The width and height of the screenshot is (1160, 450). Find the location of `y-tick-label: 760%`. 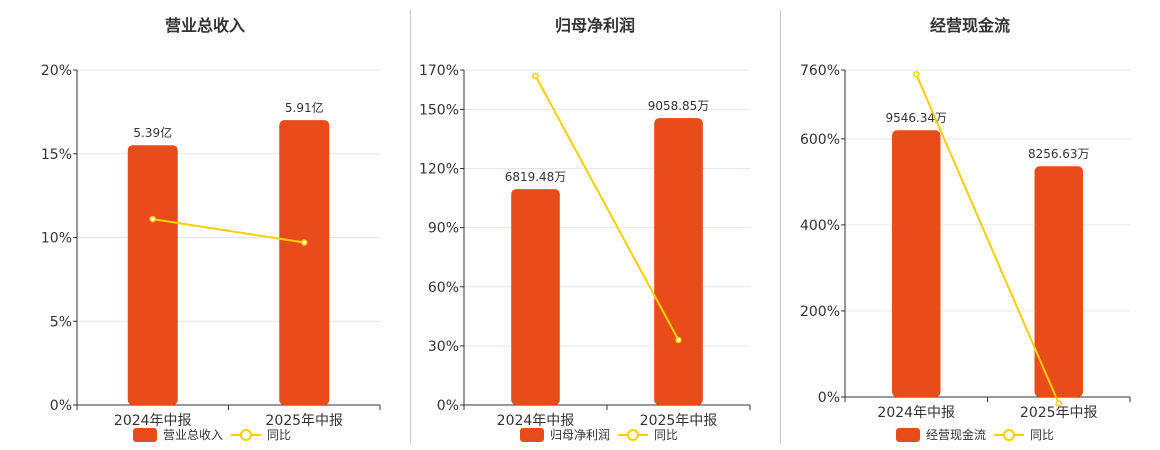

y-tick-label: 760% is located at coordinates (820, 71).